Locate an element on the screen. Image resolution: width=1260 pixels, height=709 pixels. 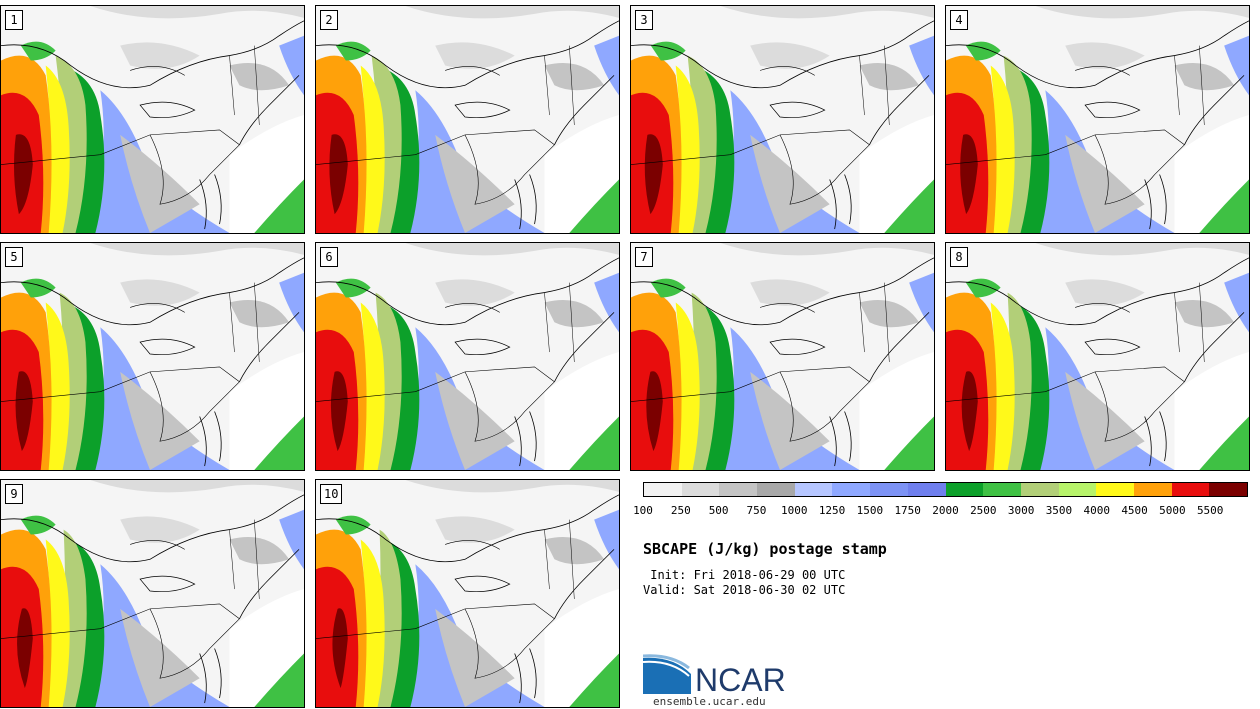
page-title: SBCAPE (J/kg) postage stamp is located at coordinates (765, 549).